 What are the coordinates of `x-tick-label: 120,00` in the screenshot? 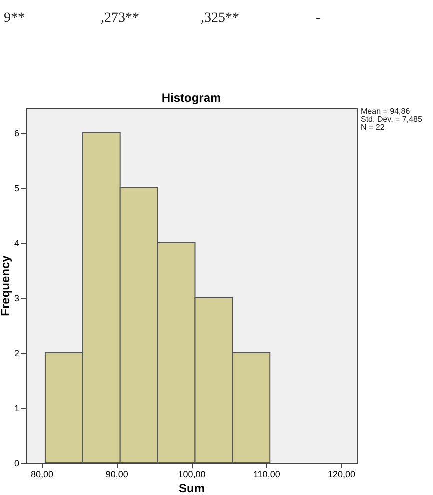 It's located at (342, 475).